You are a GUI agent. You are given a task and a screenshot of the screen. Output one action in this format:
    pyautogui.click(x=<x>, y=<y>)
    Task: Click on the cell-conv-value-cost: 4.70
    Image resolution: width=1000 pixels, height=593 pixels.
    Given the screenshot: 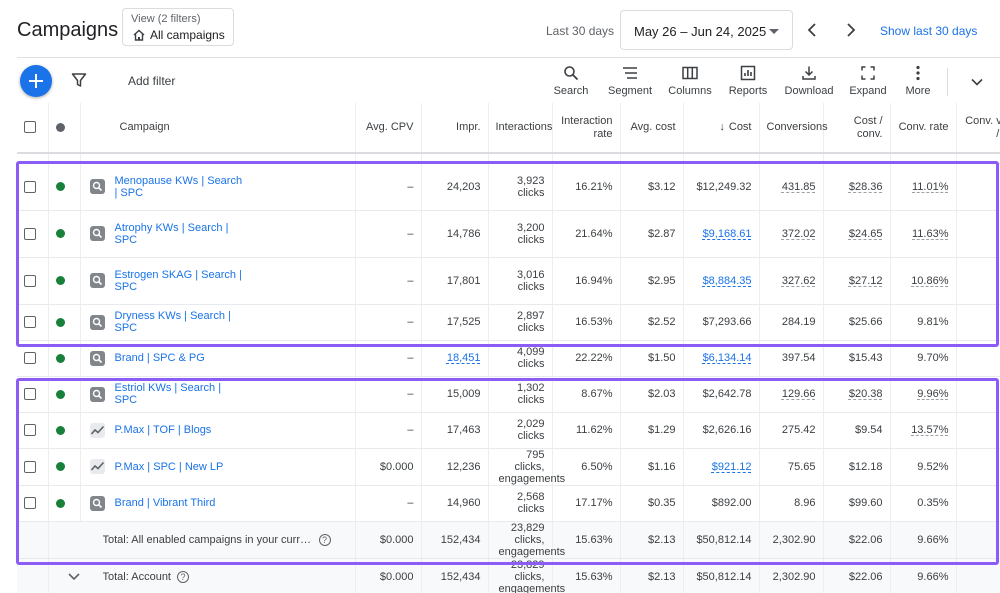 What is the action you would take?
    pyautogui.click(x=978, y=358)
    